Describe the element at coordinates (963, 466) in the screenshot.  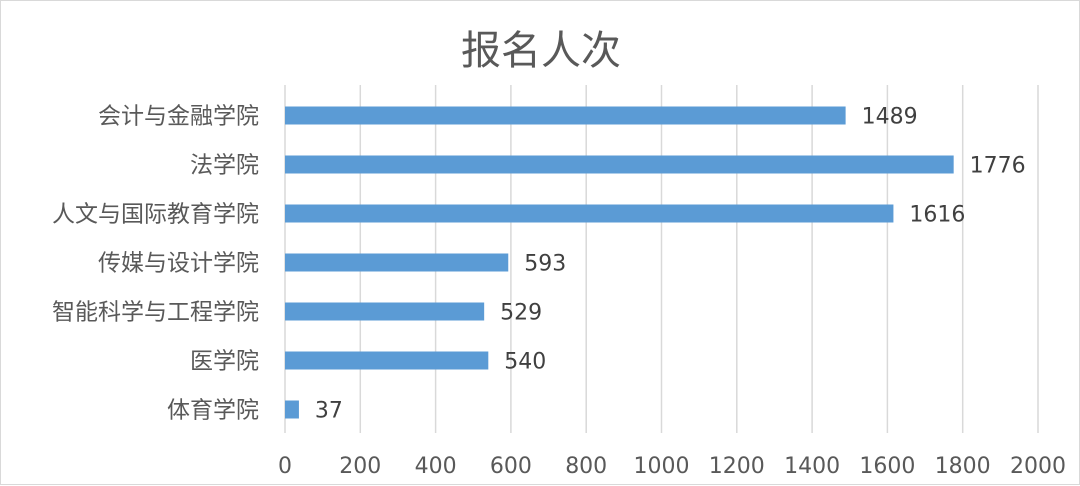
I see `x-tick-label: 1800` at that location.